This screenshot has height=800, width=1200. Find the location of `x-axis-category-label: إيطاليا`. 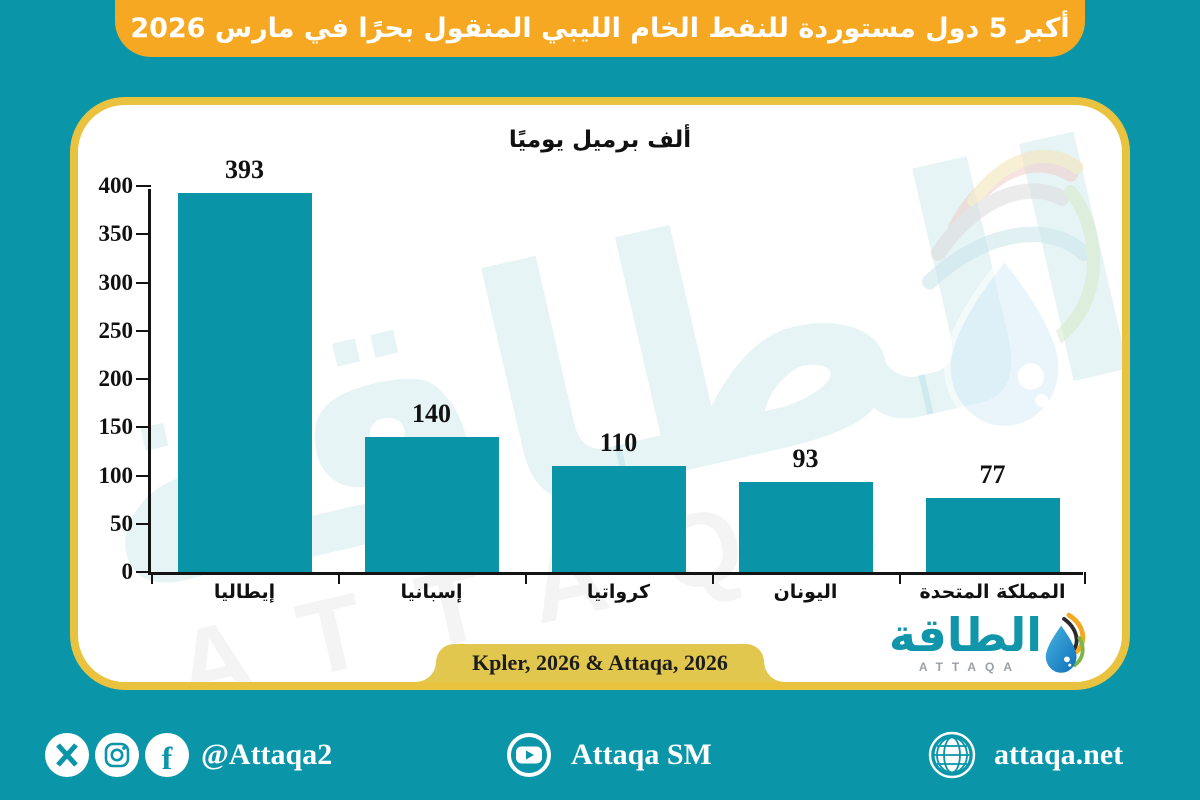

x-axis-category-label: إيطاليا is located at coordinates (244, 592).